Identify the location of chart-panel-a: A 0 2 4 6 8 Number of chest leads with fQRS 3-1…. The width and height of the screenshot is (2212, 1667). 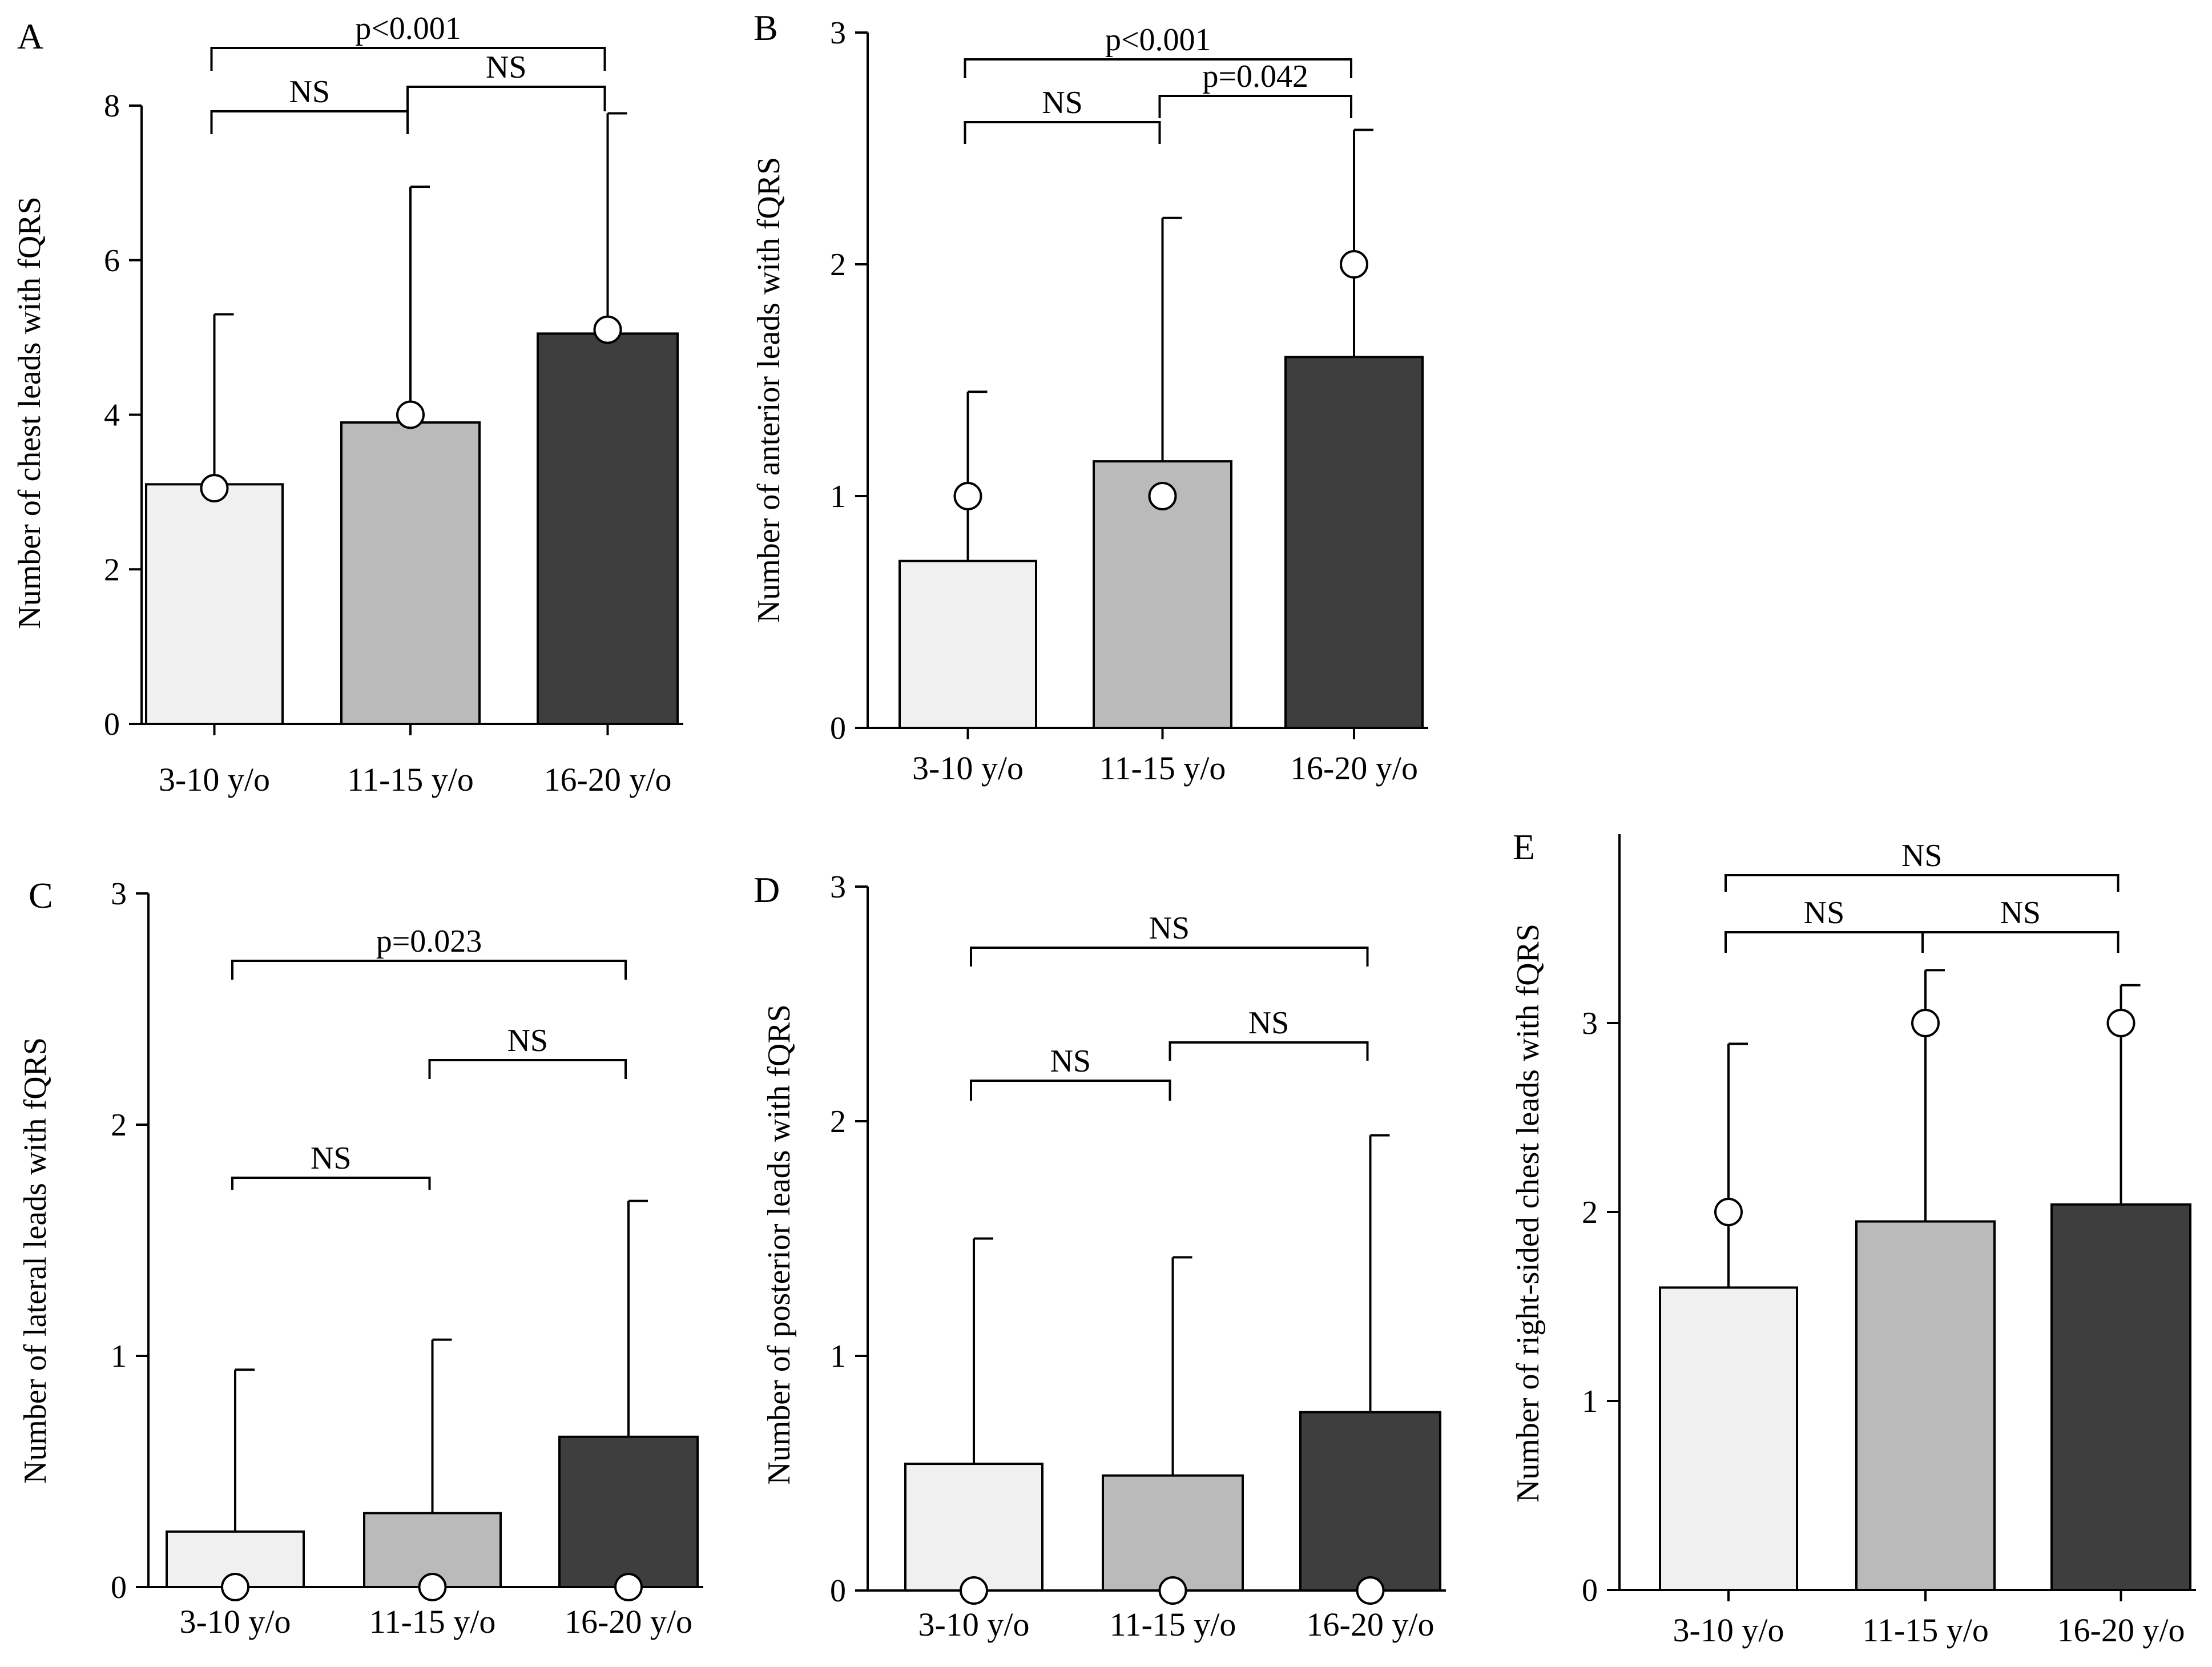
(347, 404).